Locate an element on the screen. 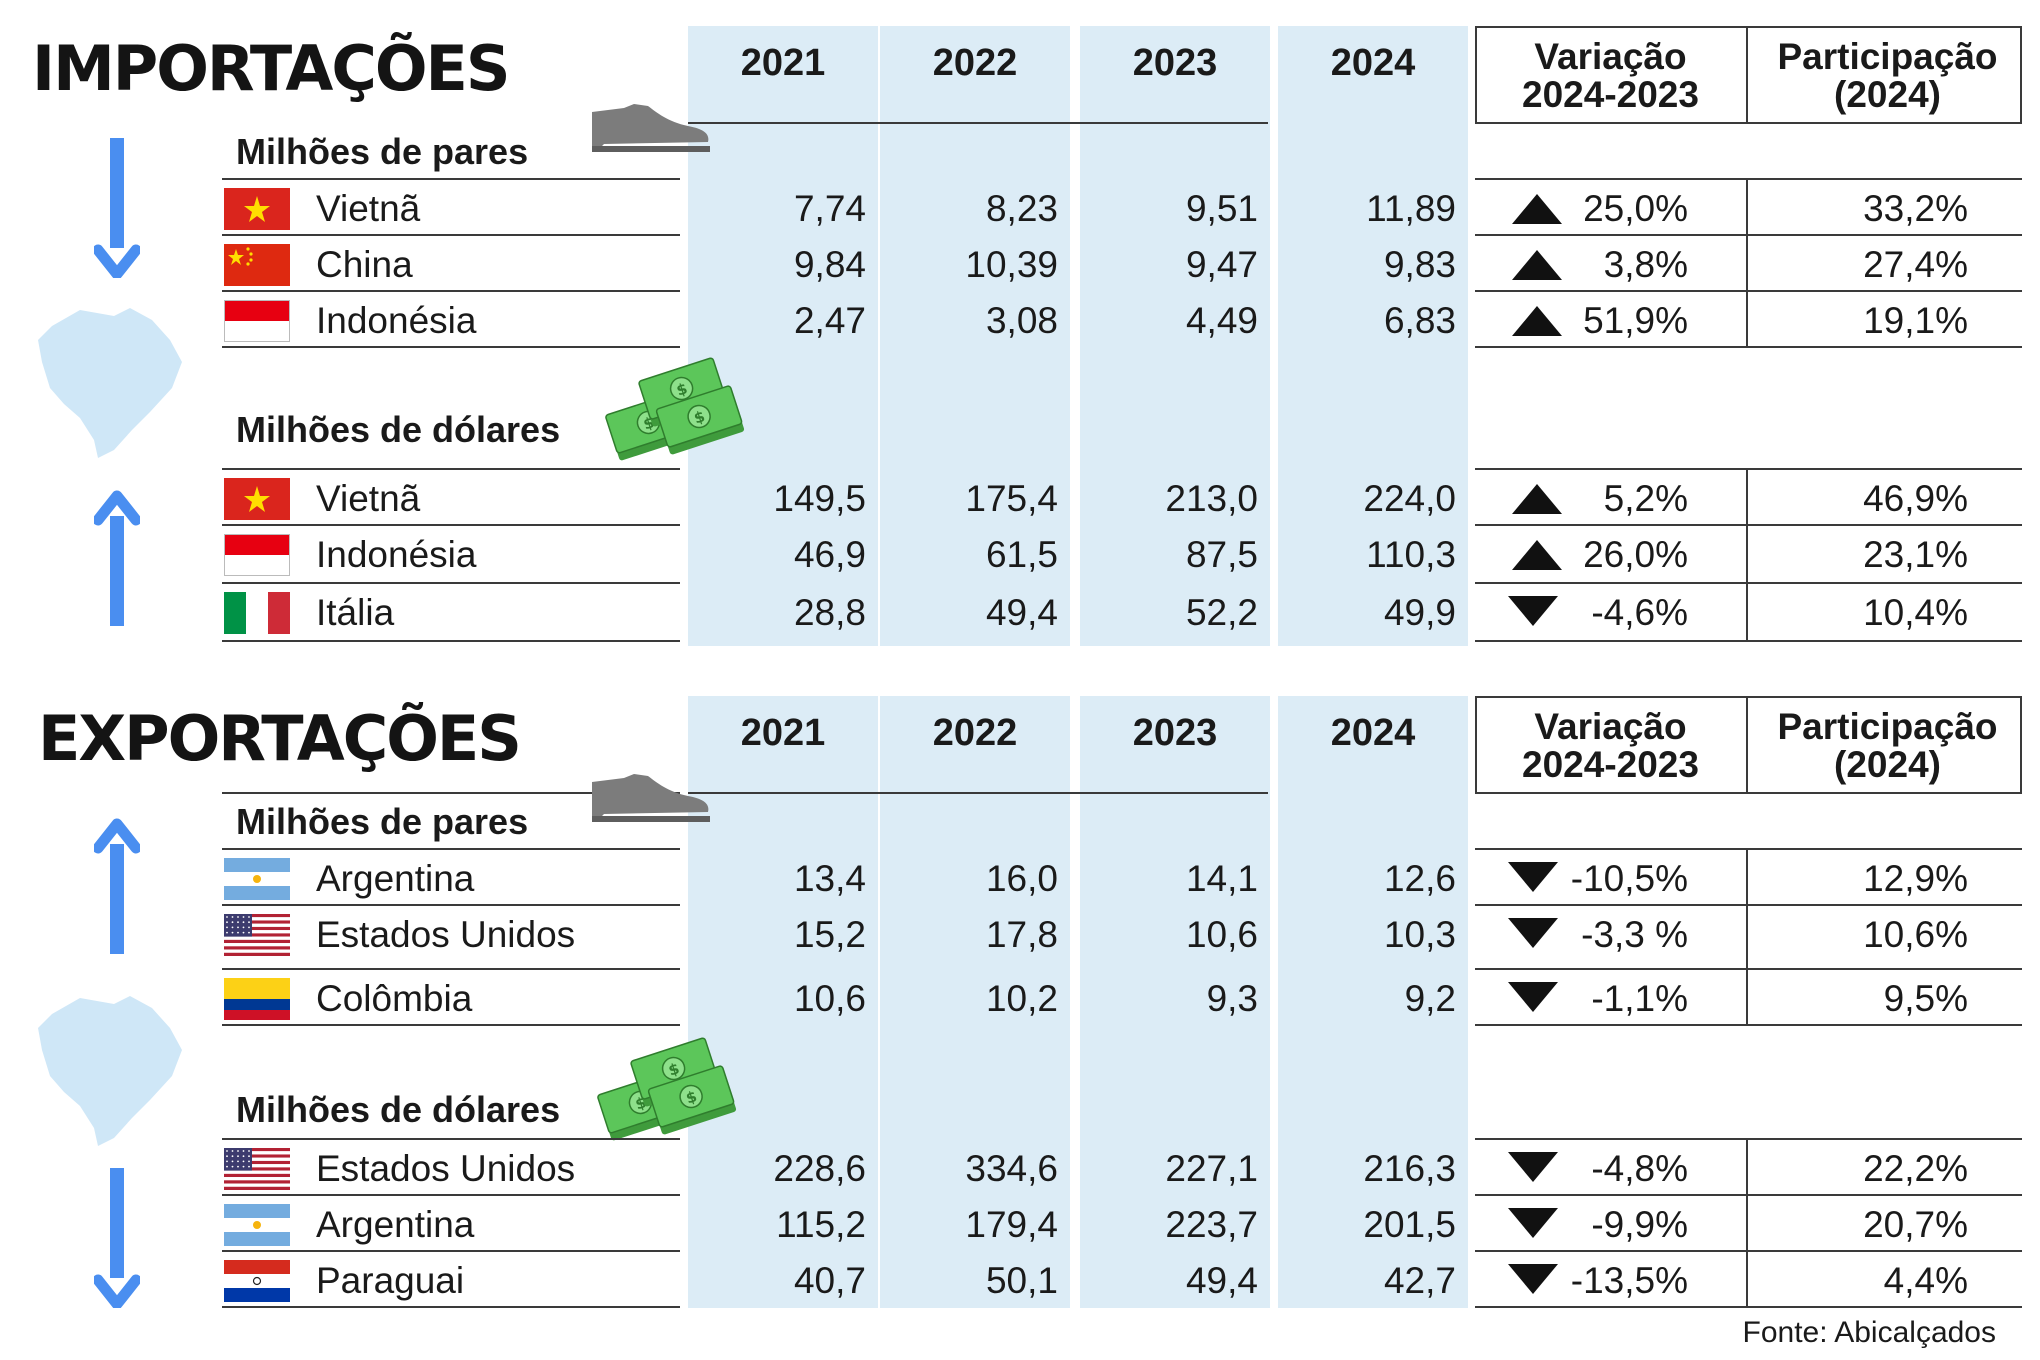 The width and height of the screenshot is (2040, 1360). value-cell: 9,84 is located at coordinates (829, 264).